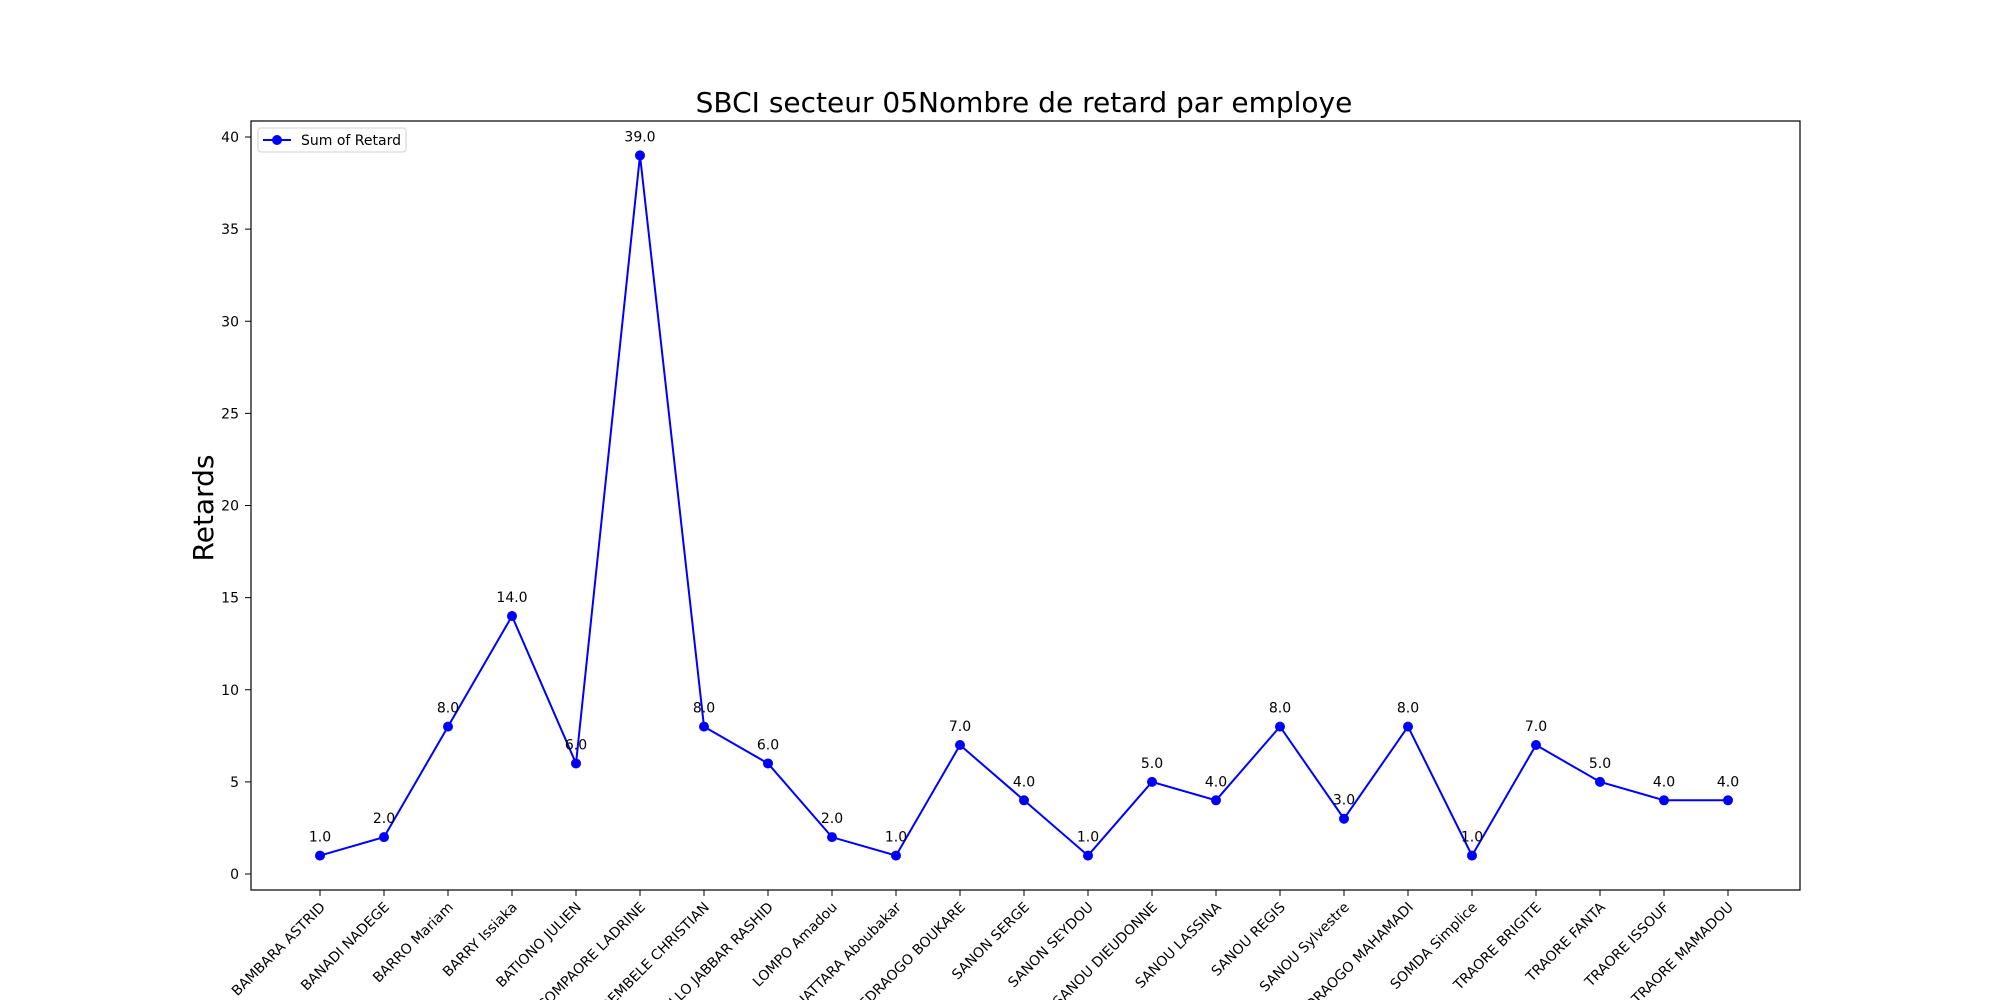  Describe the element at coordinates (234, 783) in the screenshot. I see `y-tick-label: 5` at that location.